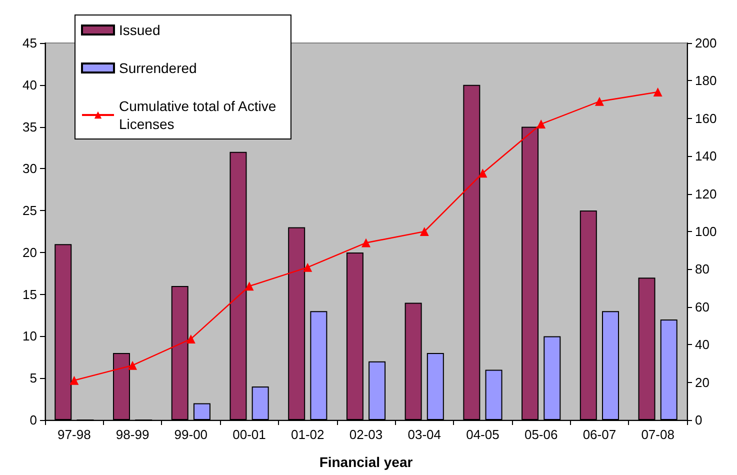  Describe the element at coordinates (702, 344) in the screenshot. I see `y2-tick-label: 40` at that location.